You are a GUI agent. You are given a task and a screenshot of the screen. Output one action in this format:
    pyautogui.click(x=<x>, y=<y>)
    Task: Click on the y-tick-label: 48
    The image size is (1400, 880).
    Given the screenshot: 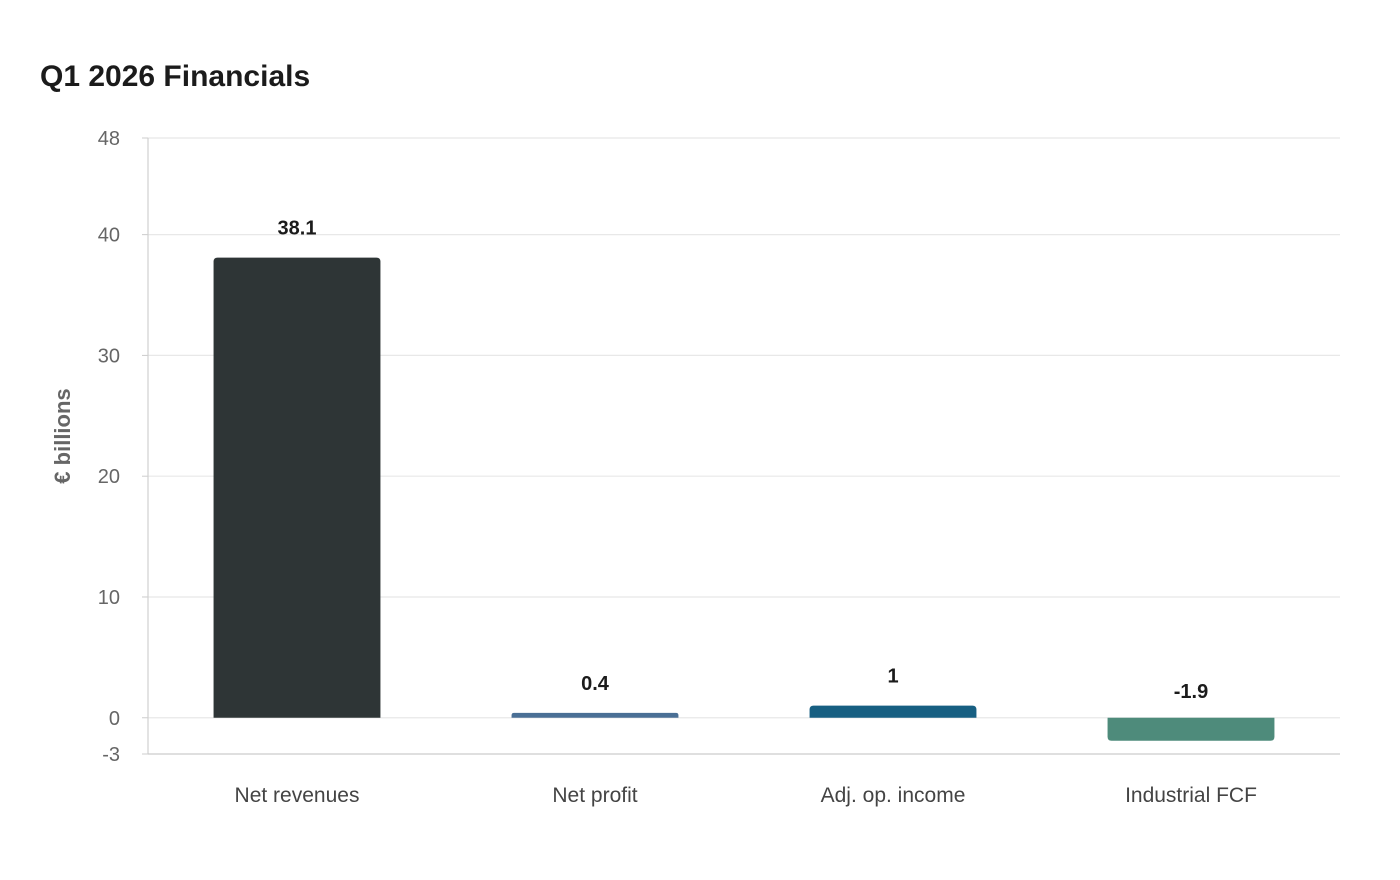 What is the action you would take?
    pyautogui.click(x=109, y=139)
    